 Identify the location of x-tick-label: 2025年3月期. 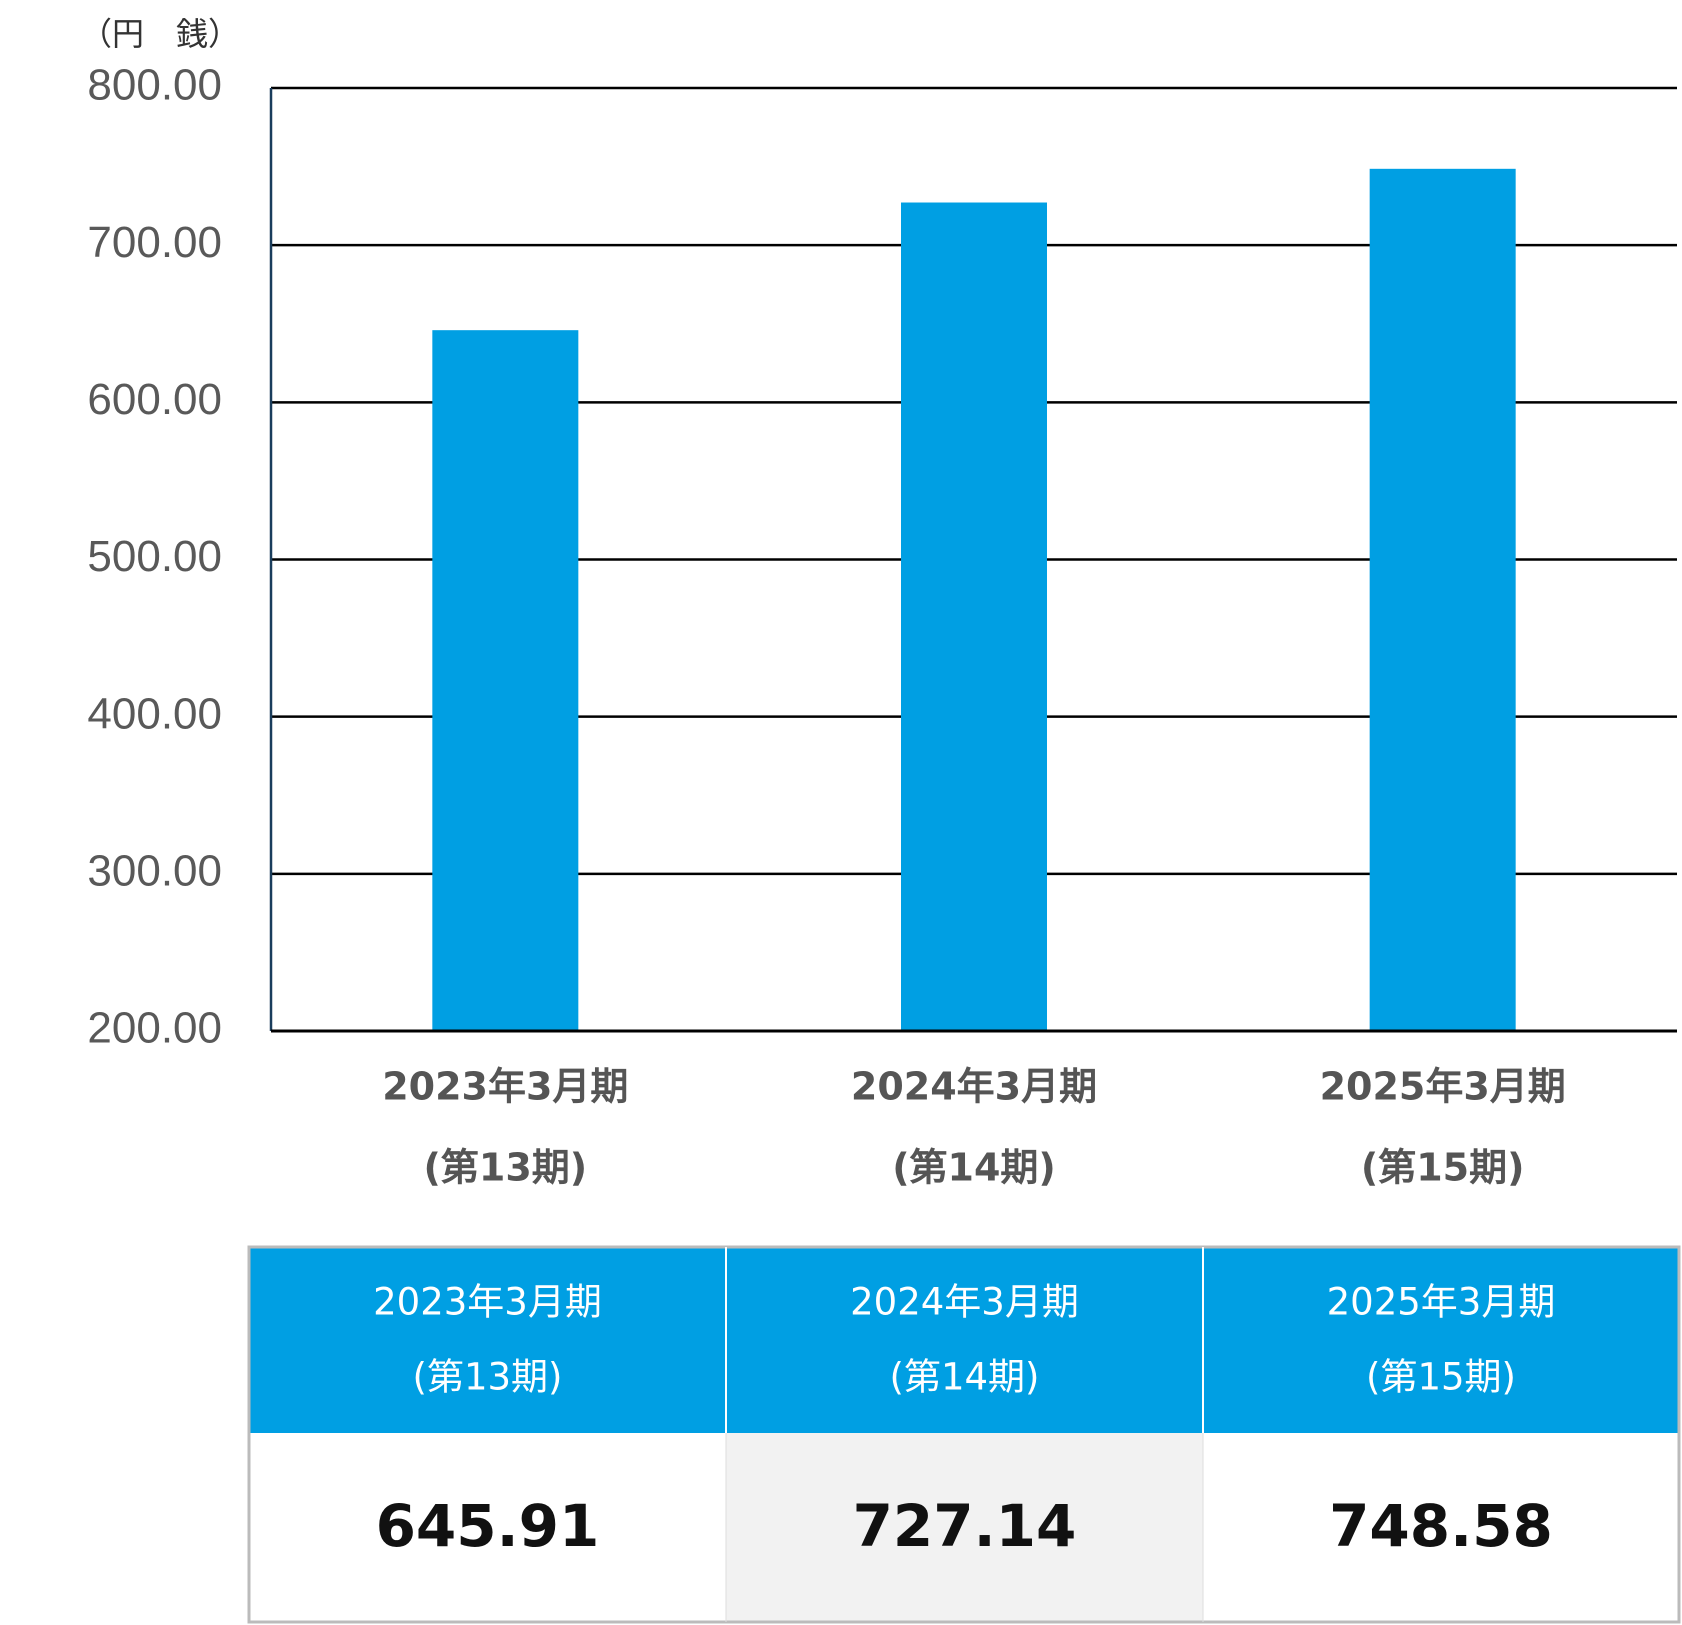
(1443, 1087).